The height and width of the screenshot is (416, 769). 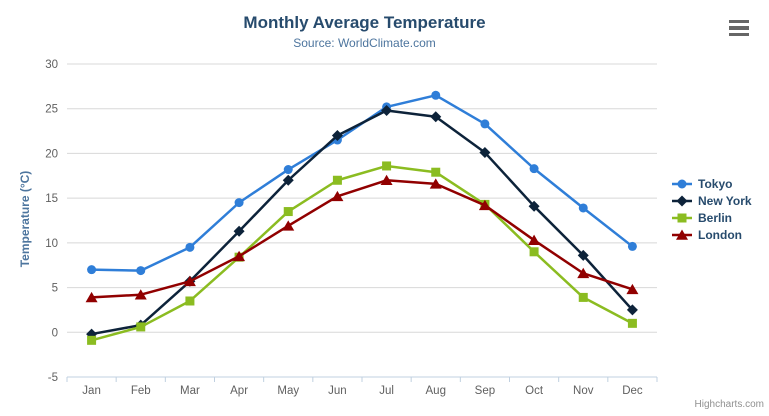 I want to click on x-axis-label: Apr, so click(x=239, y=391).